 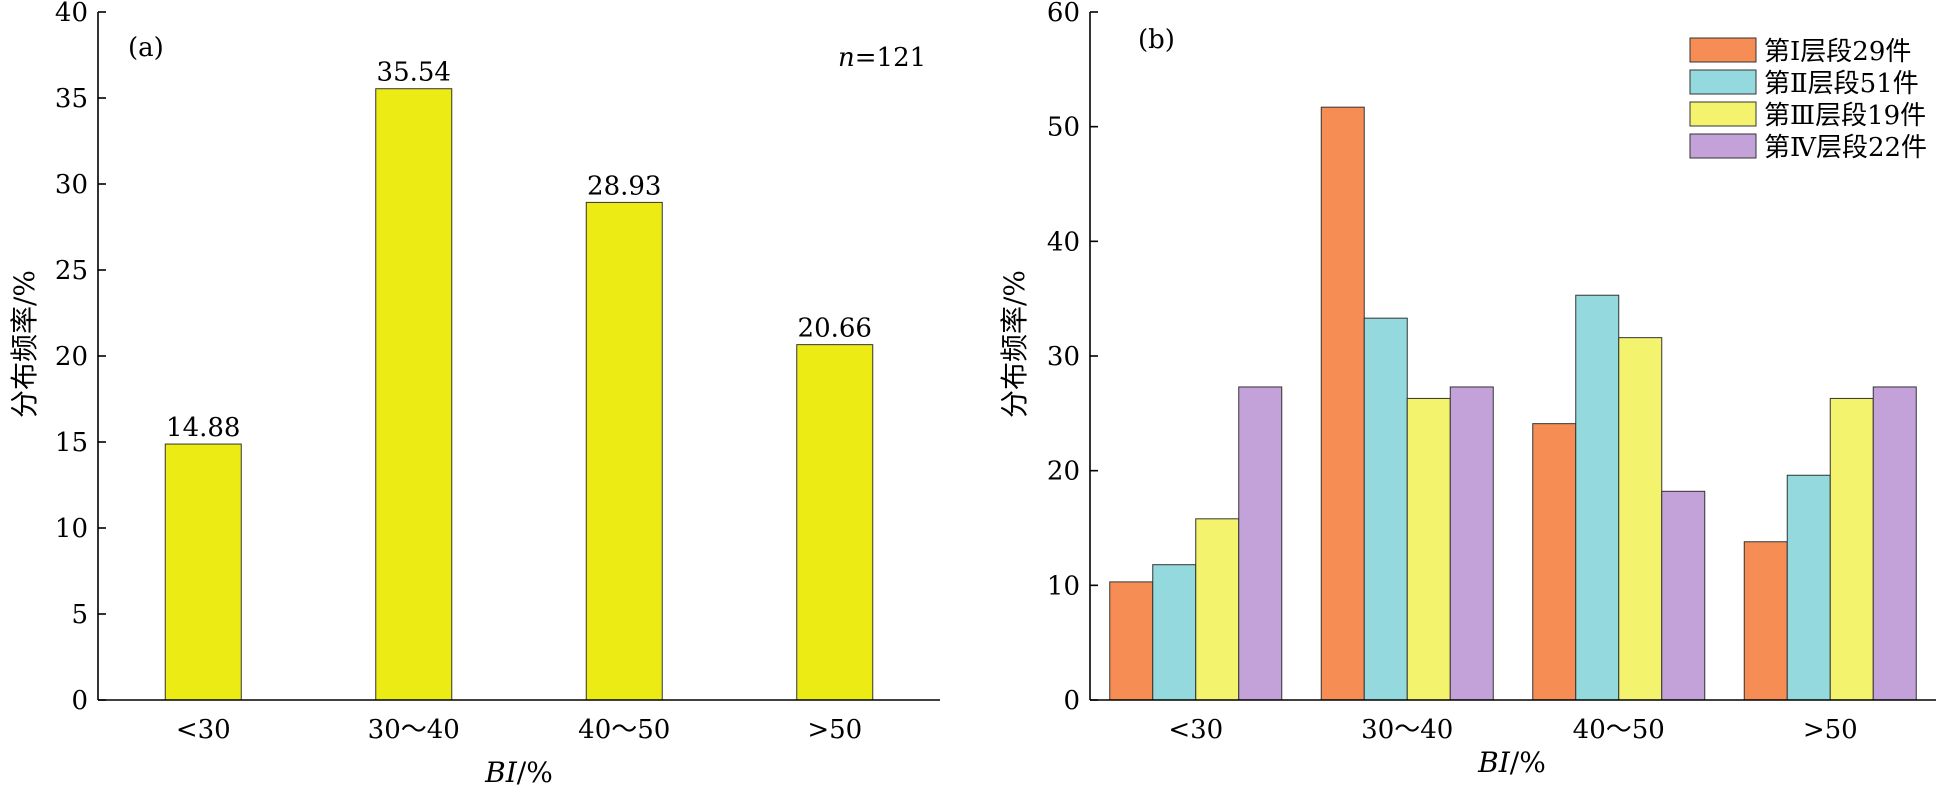 What do you see at coordinates (1845, 148) in the screenshot?
I see `panel-b-legend-label: 第Ⅳ层段22件` at bounding box center [1845, 148].